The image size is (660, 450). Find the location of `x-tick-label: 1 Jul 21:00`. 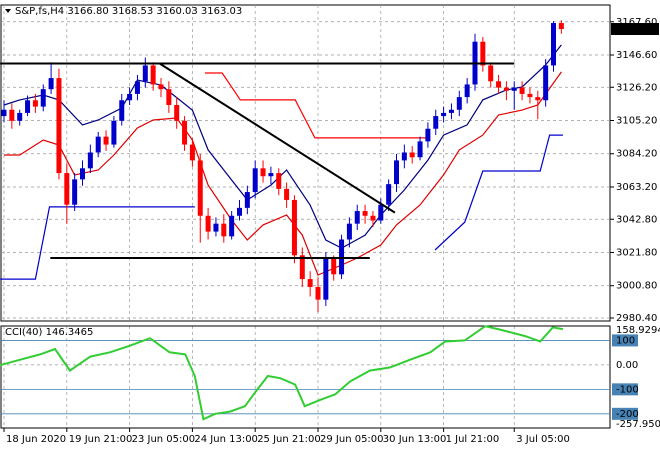

x-tick-label: 1 Jul 21:00 is located at coordinates (473, 439).